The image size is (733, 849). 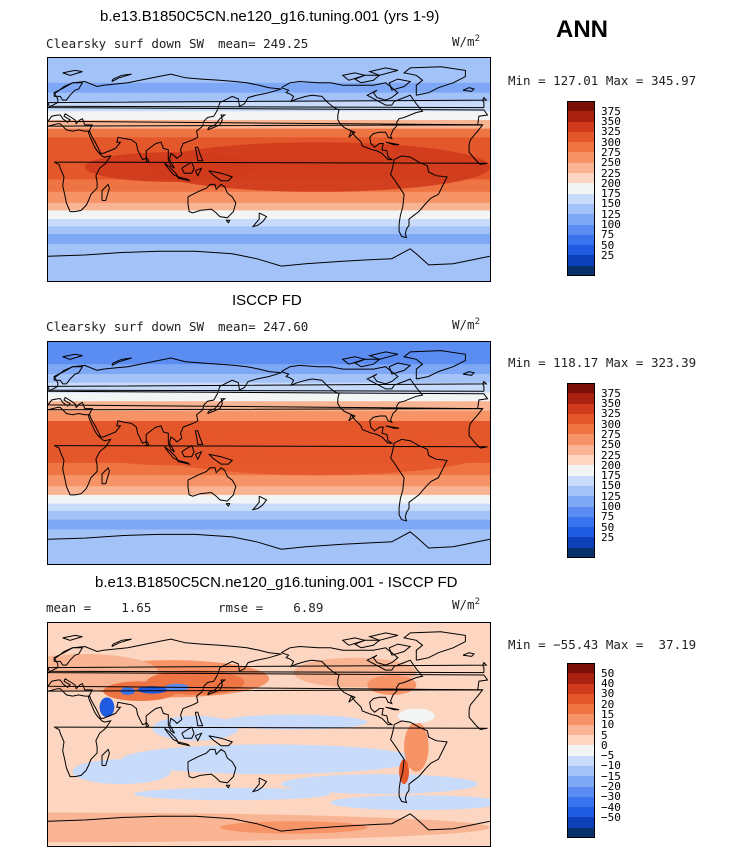 I want to click on colorbar-tick-label: −15, so click(x=611, y=776).